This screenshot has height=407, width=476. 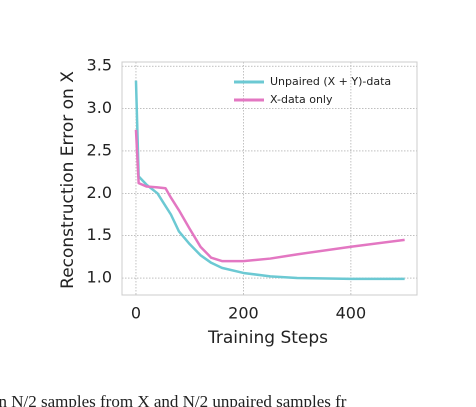 I want to click on y-tick-label: 2.5, so click(x=99, y=149).